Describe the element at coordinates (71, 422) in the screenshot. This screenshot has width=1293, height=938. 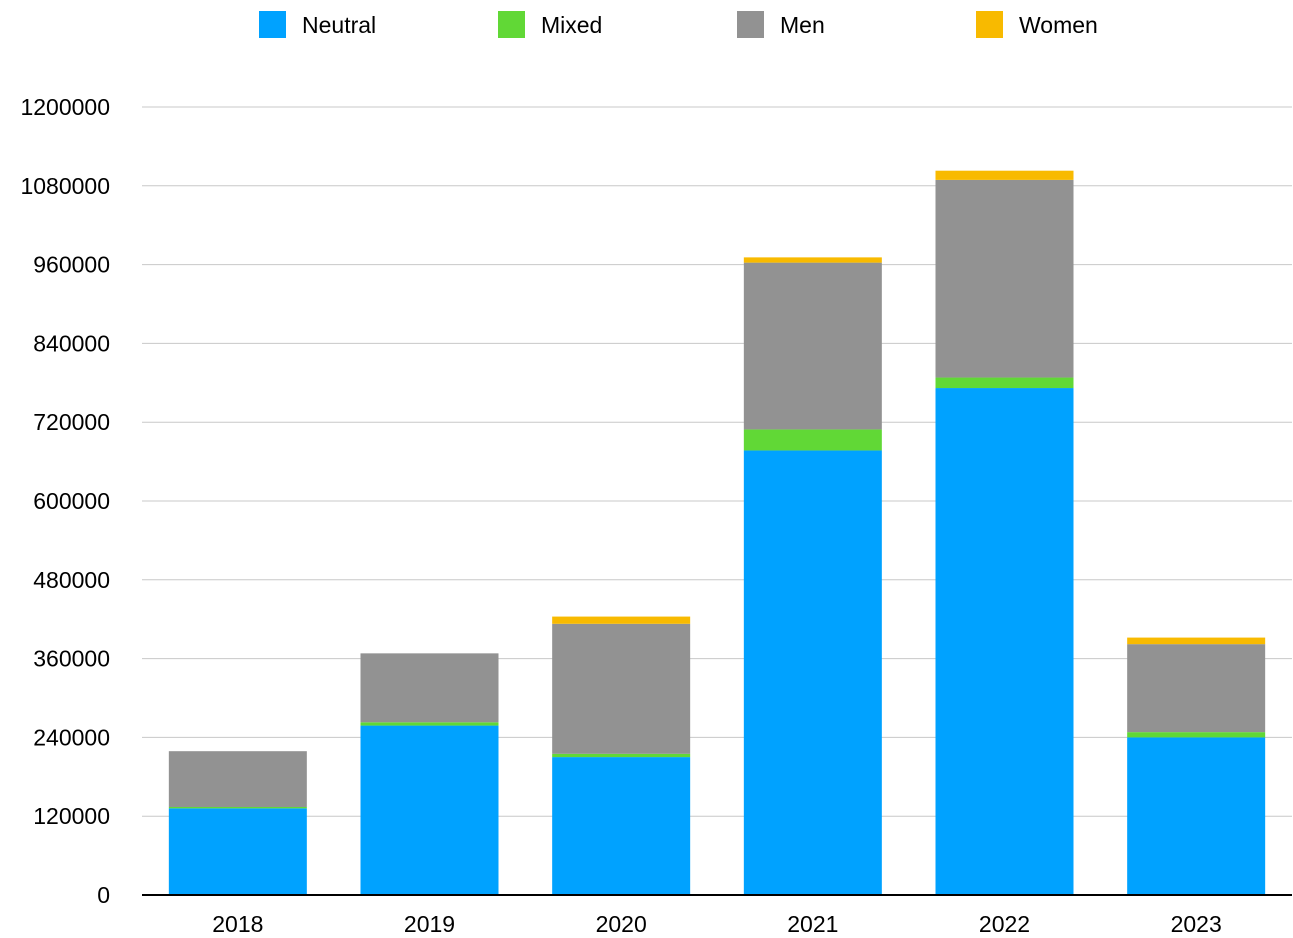
I see `y-tick-label: 720000` at that location.